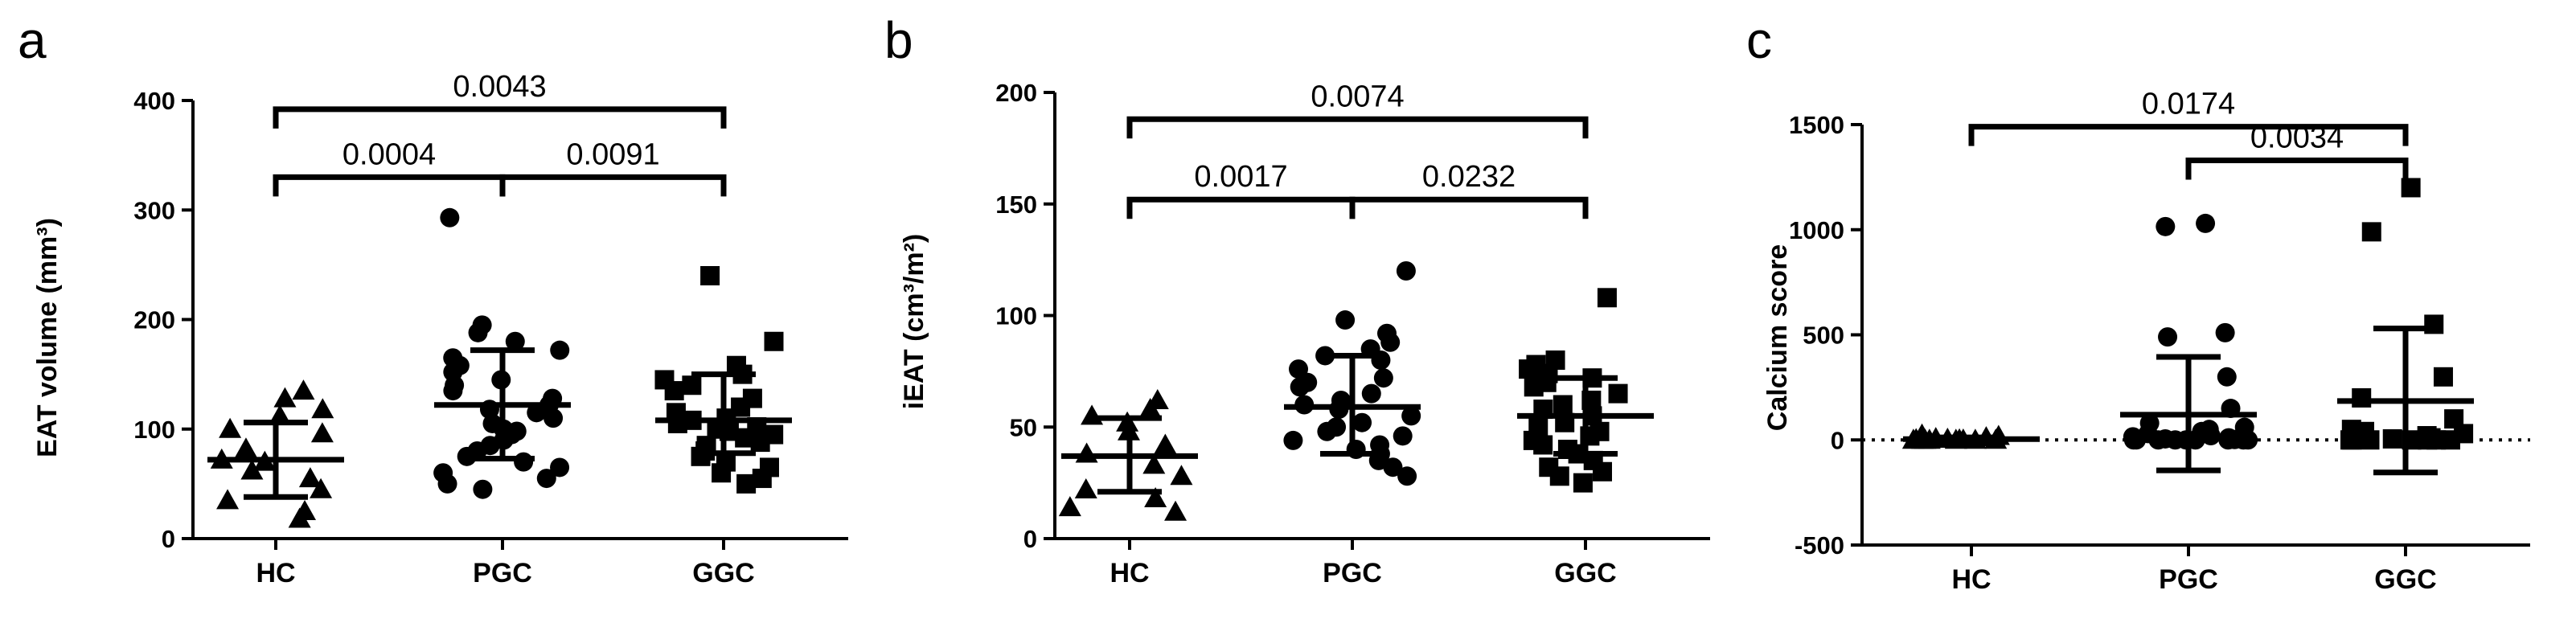 This screenshot has height=623, width=2576. What do you see at coordinates (1016, 205) in the screenshot?
I see `y-tick-label: 150` at bounding box center [1016, 205].